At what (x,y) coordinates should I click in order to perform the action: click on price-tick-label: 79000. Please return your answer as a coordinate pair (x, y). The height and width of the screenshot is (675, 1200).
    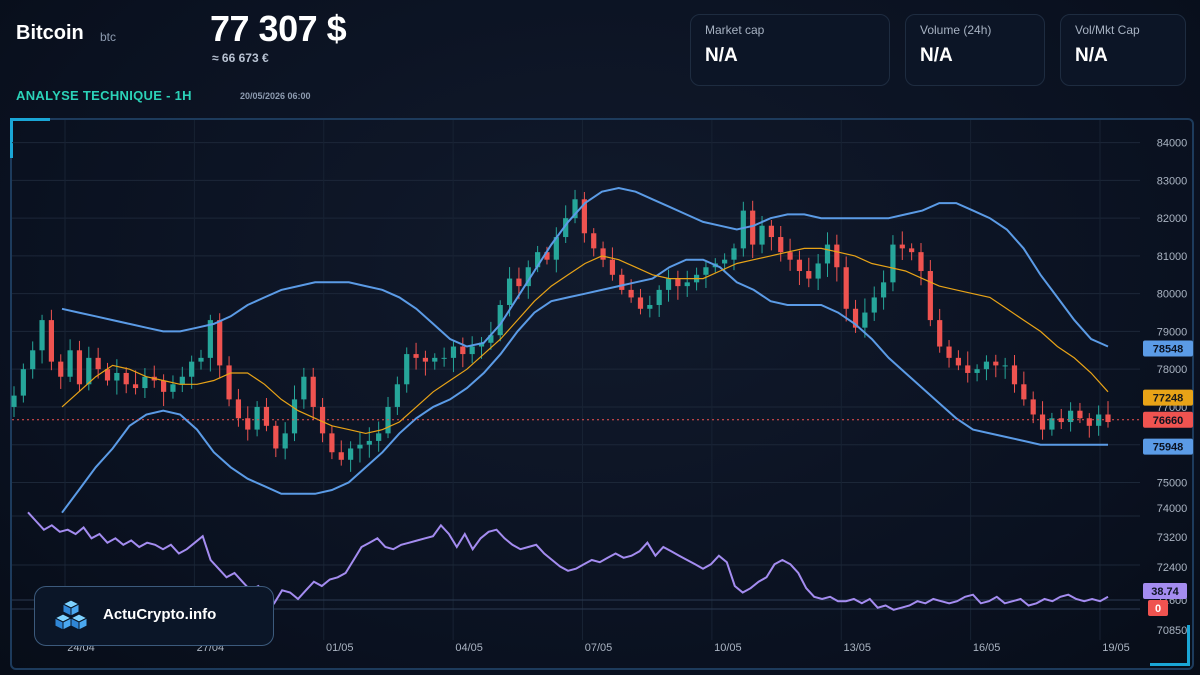
    Looking at the image, I should click on (1172, 332).